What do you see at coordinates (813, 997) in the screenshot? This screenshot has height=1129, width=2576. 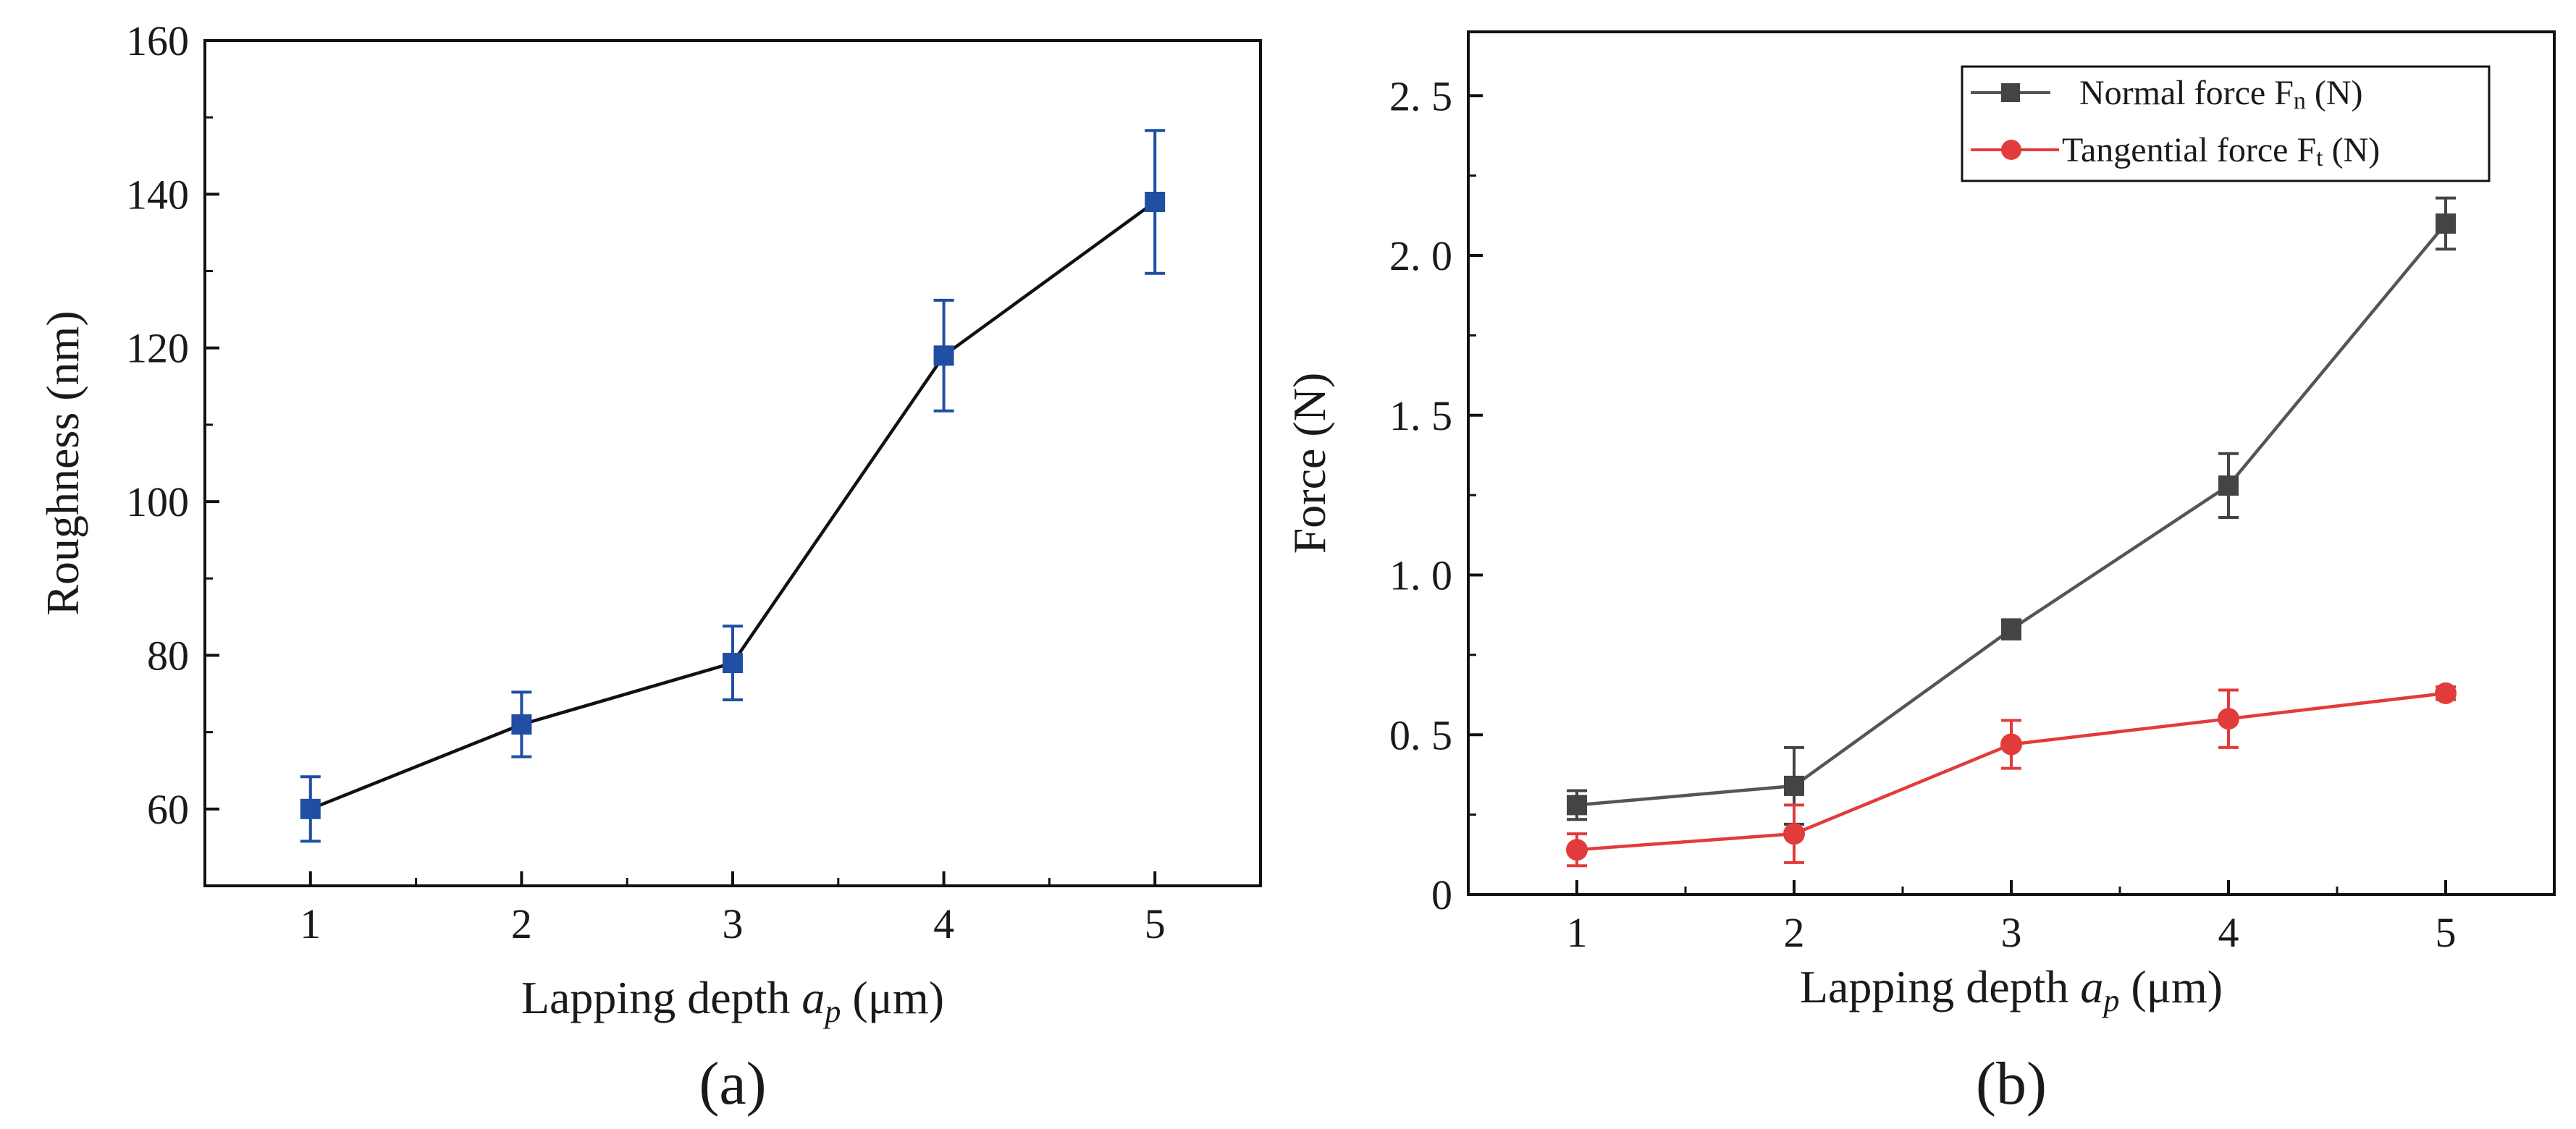 I see `chart-a-x-axis-title-variable: a` at bounding box center [813, 997].